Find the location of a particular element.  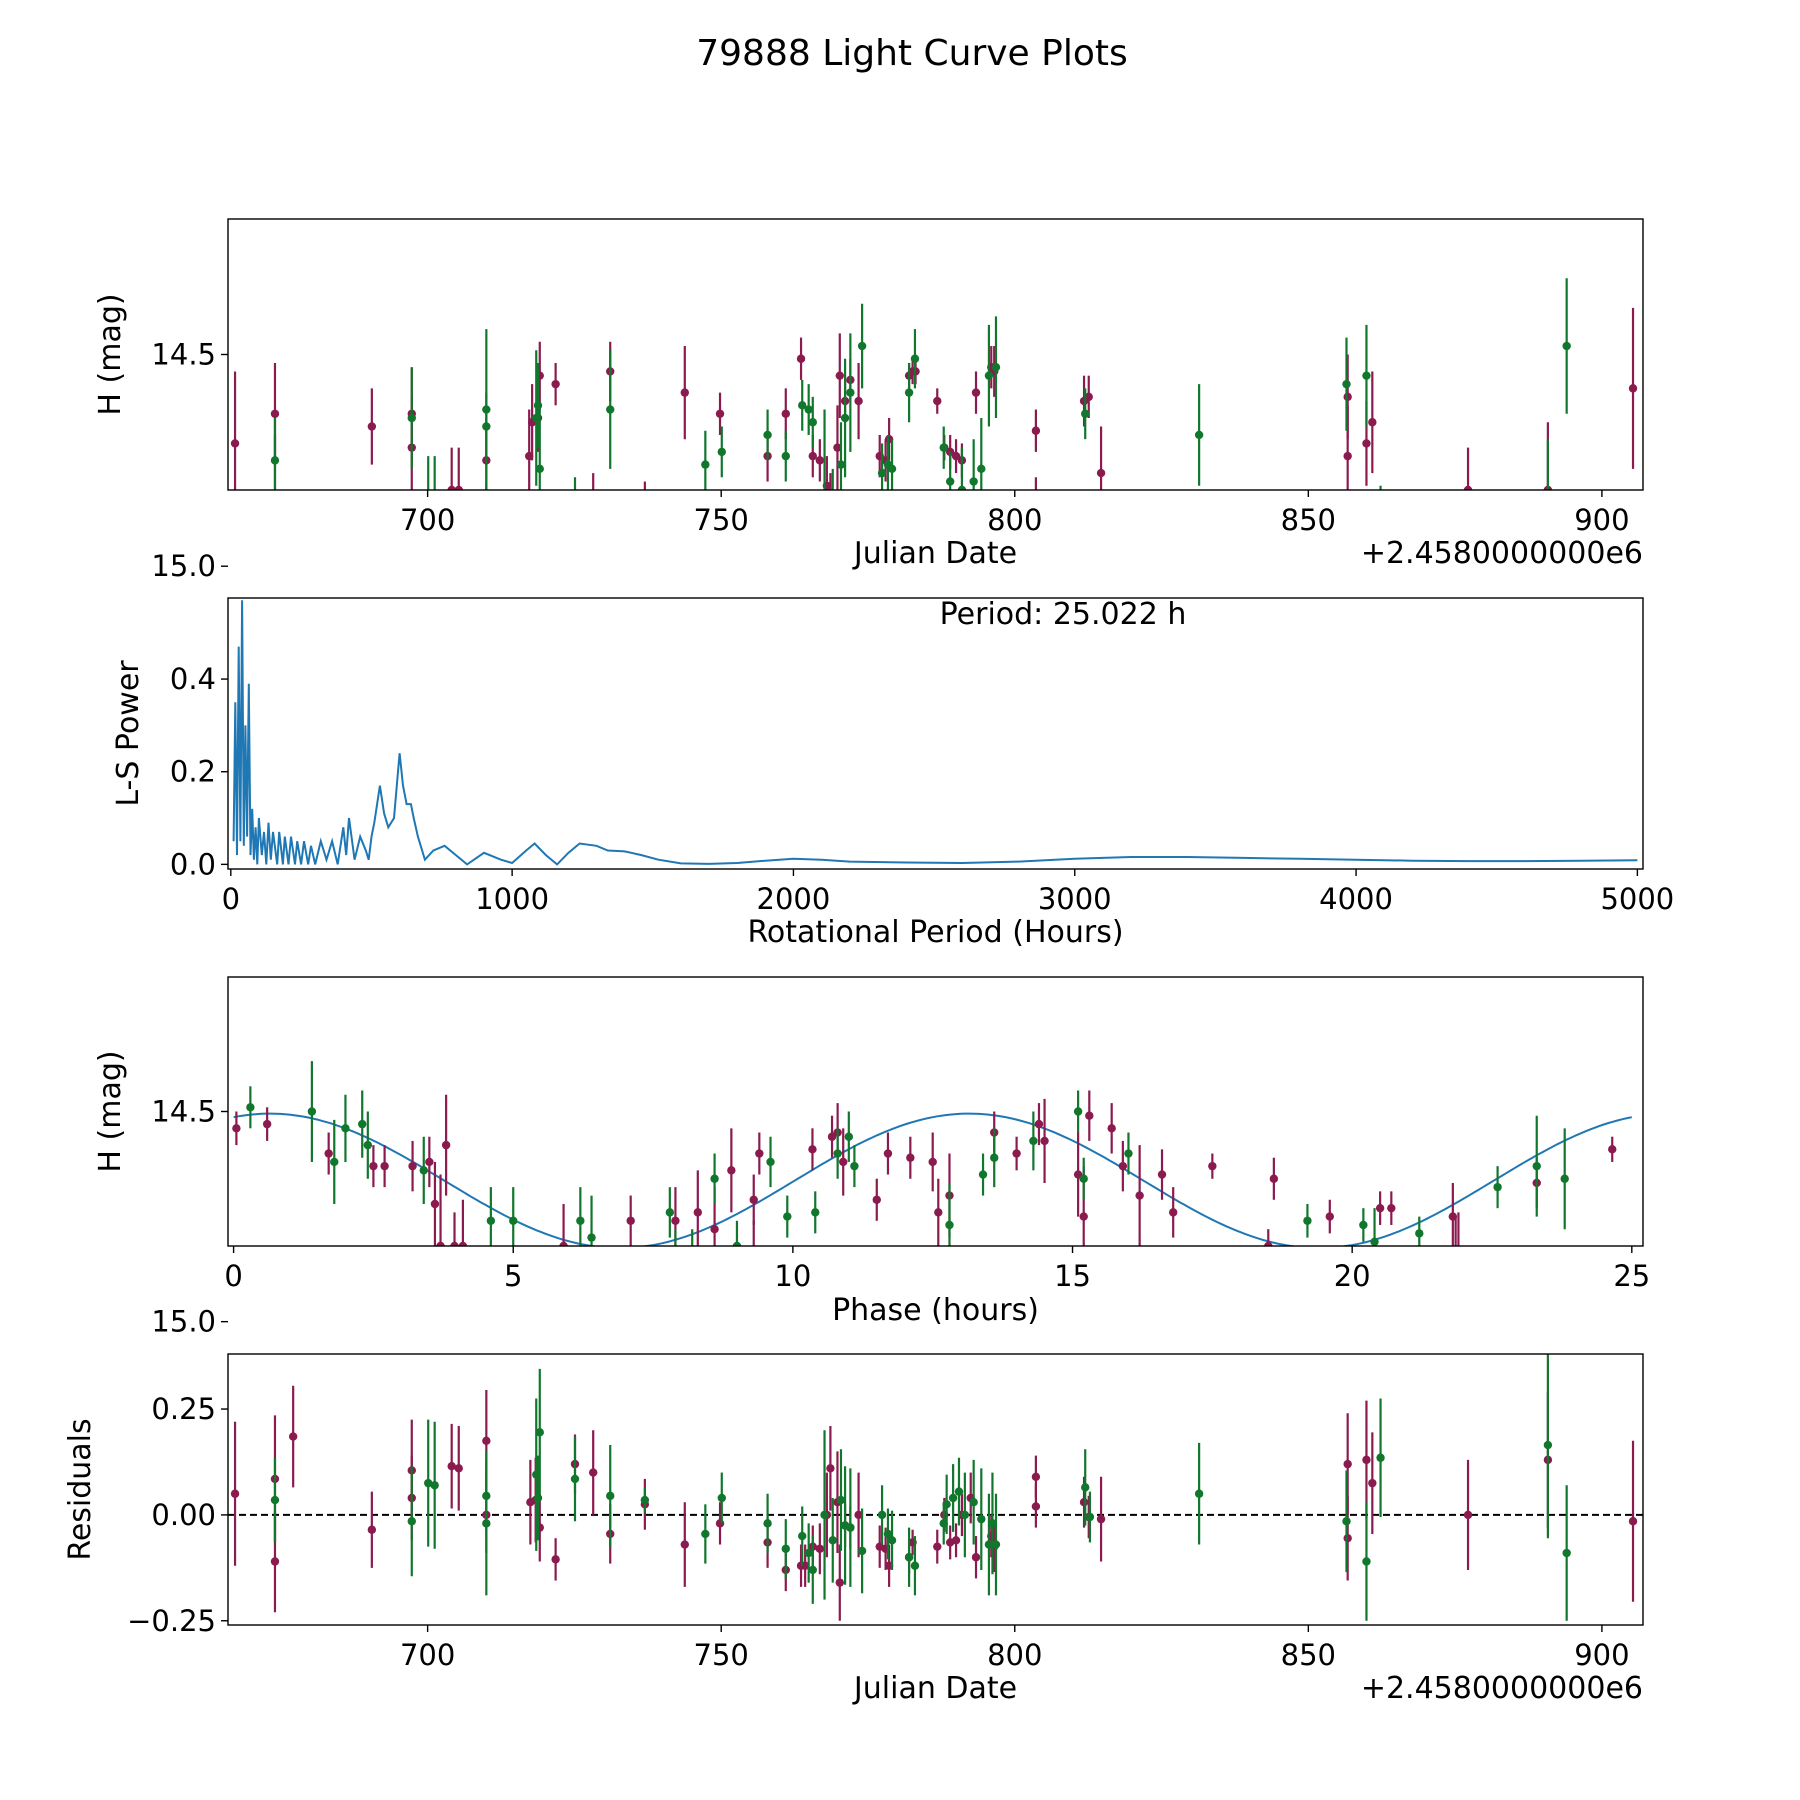

residuals-x-axis-label: Julian Date is located at coordinates (934, 1688).